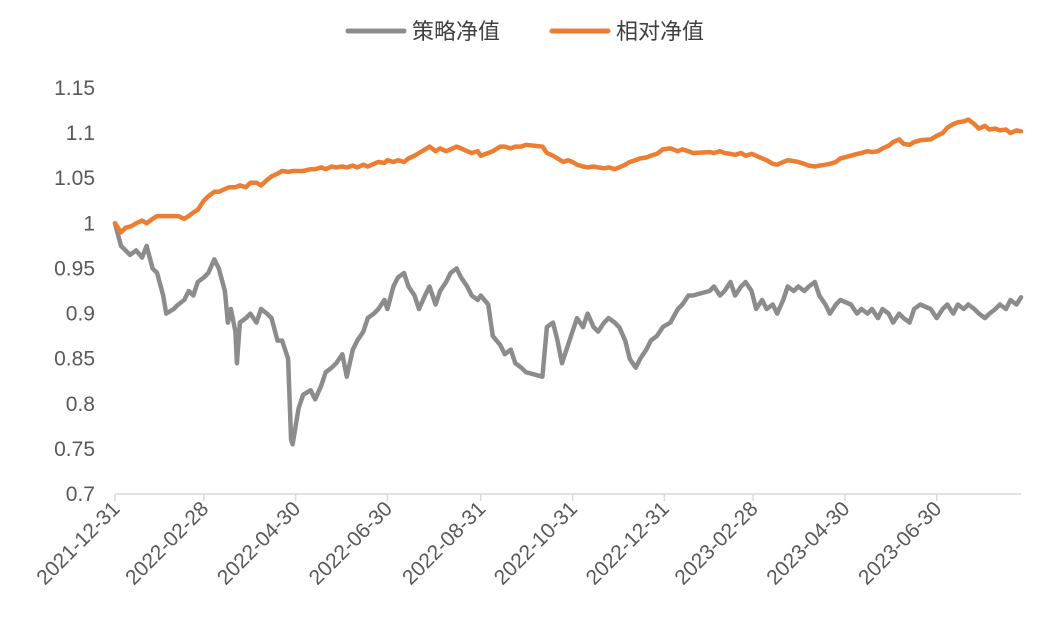  What do you see at coordinates (89, 223) in the screenshot?
I see `y-tick-label: 1` at bounding box center [89, 223].